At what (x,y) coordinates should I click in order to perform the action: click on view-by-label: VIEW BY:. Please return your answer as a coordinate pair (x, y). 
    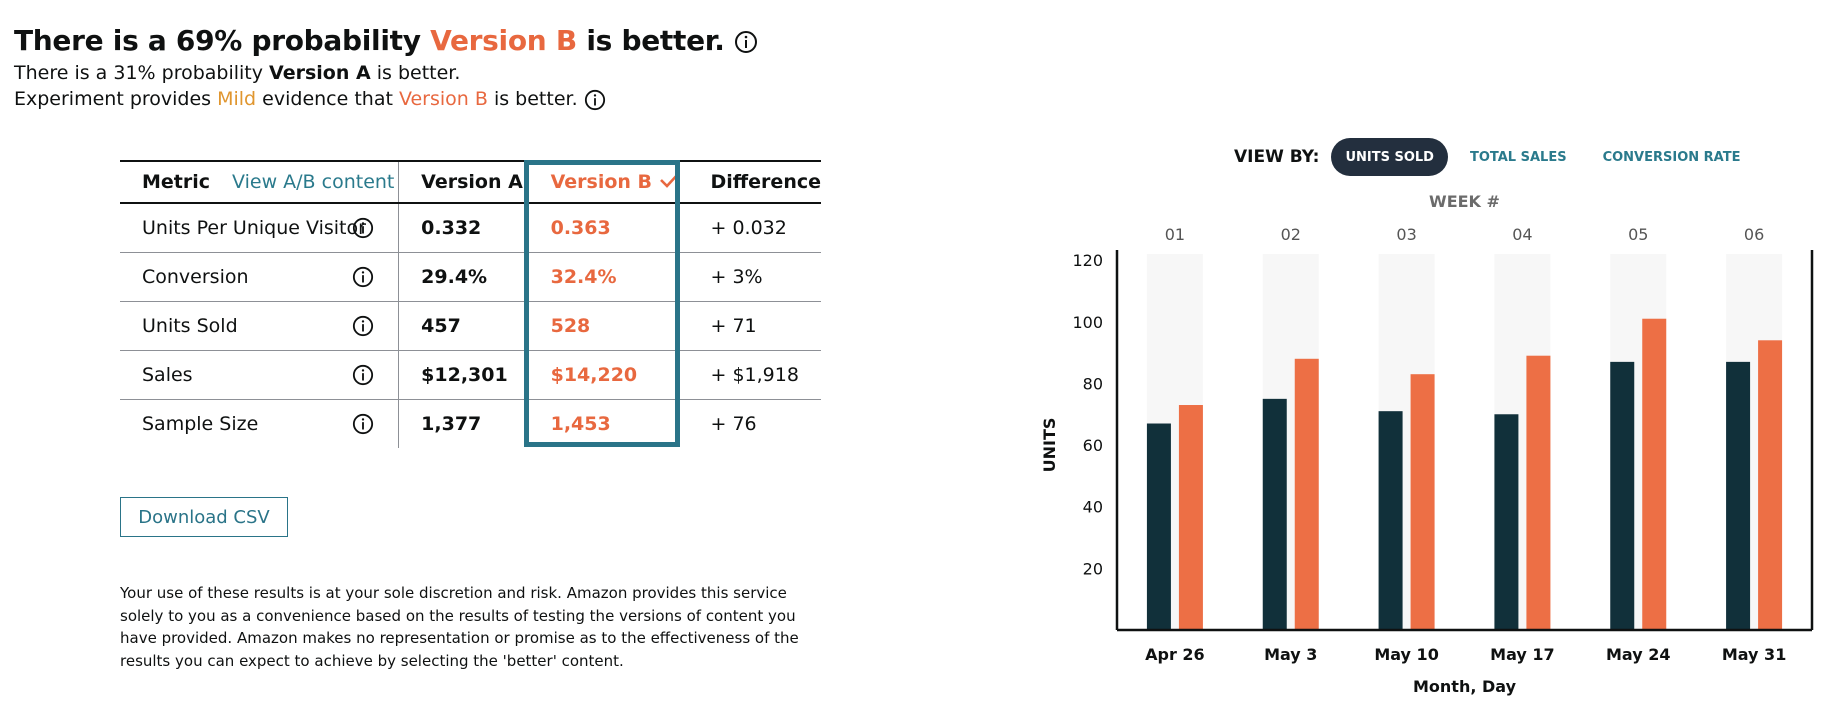
    Looking at the image, I should click on (1277, 157).